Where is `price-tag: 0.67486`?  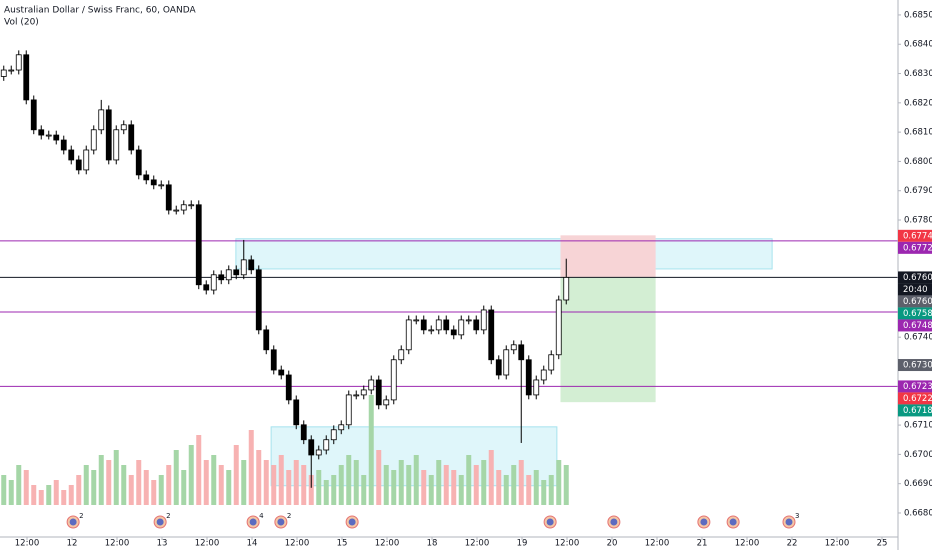 price-tag: 0.67486 is located at coordinates (917, 326).